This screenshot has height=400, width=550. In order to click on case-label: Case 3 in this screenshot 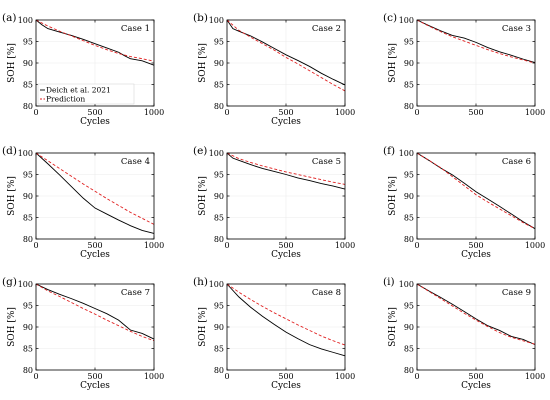, I will do `click(516, 29)`.